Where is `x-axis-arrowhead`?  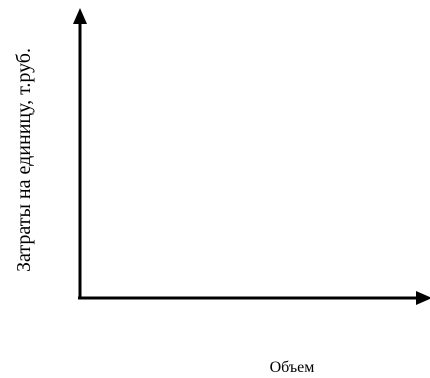
x-axis-arrowhead is located at coordinates (423, 298).